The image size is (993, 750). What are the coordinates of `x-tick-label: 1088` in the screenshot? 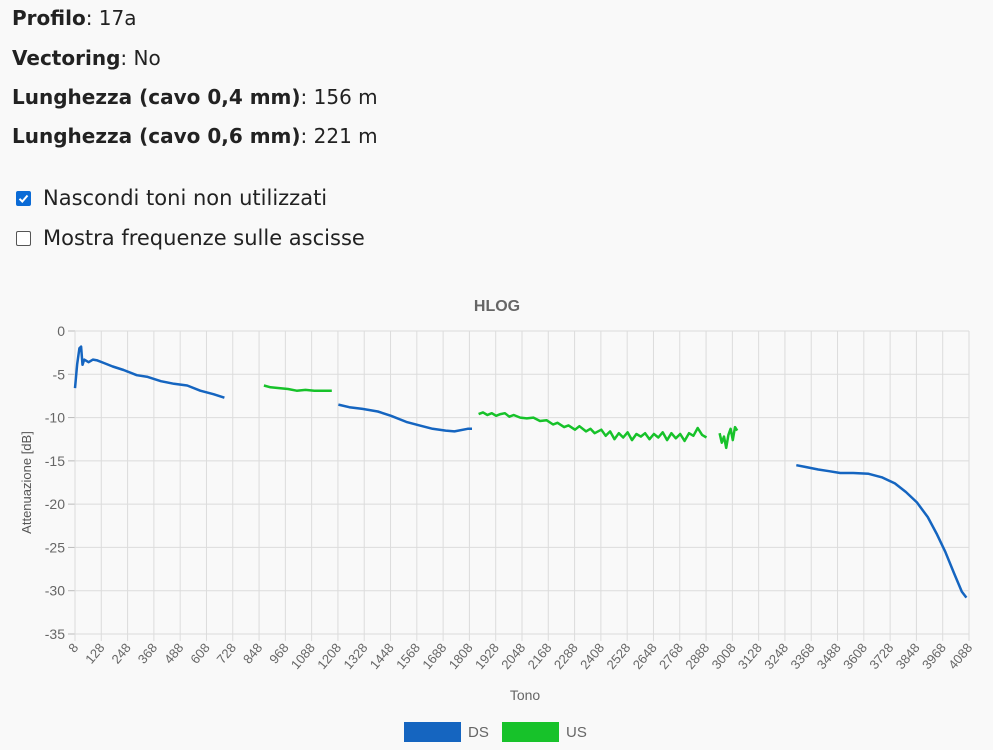 It's located at (303, 656).